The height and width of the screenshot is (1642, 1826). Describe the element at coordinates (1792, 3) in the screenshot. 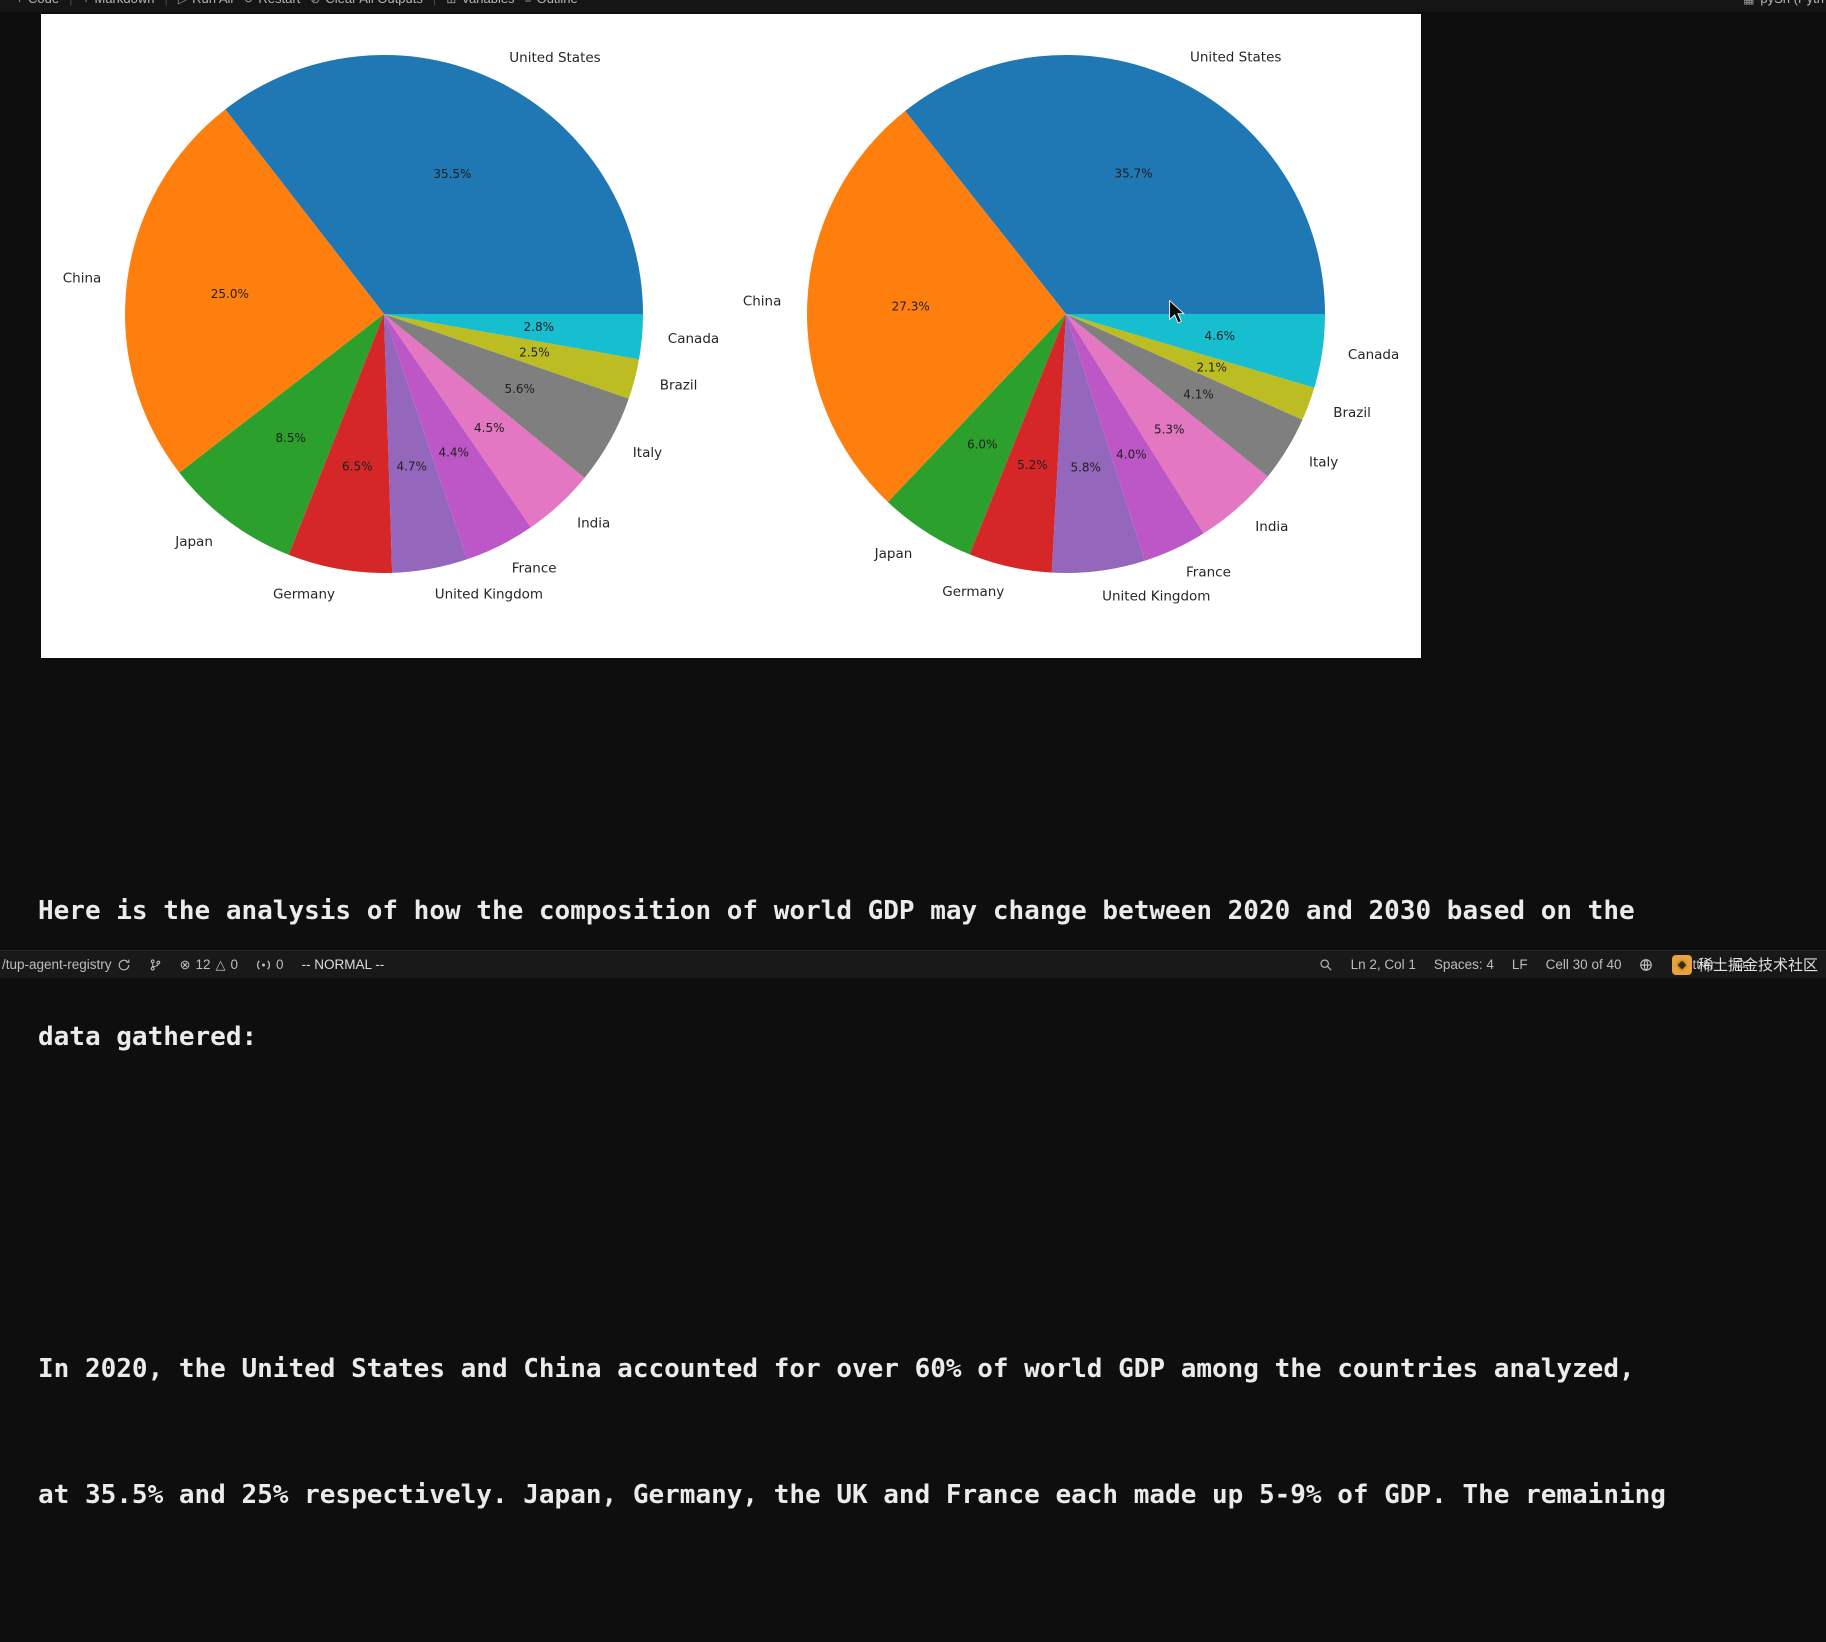

I see `kernel-label: pySh (Pyth` at that location.